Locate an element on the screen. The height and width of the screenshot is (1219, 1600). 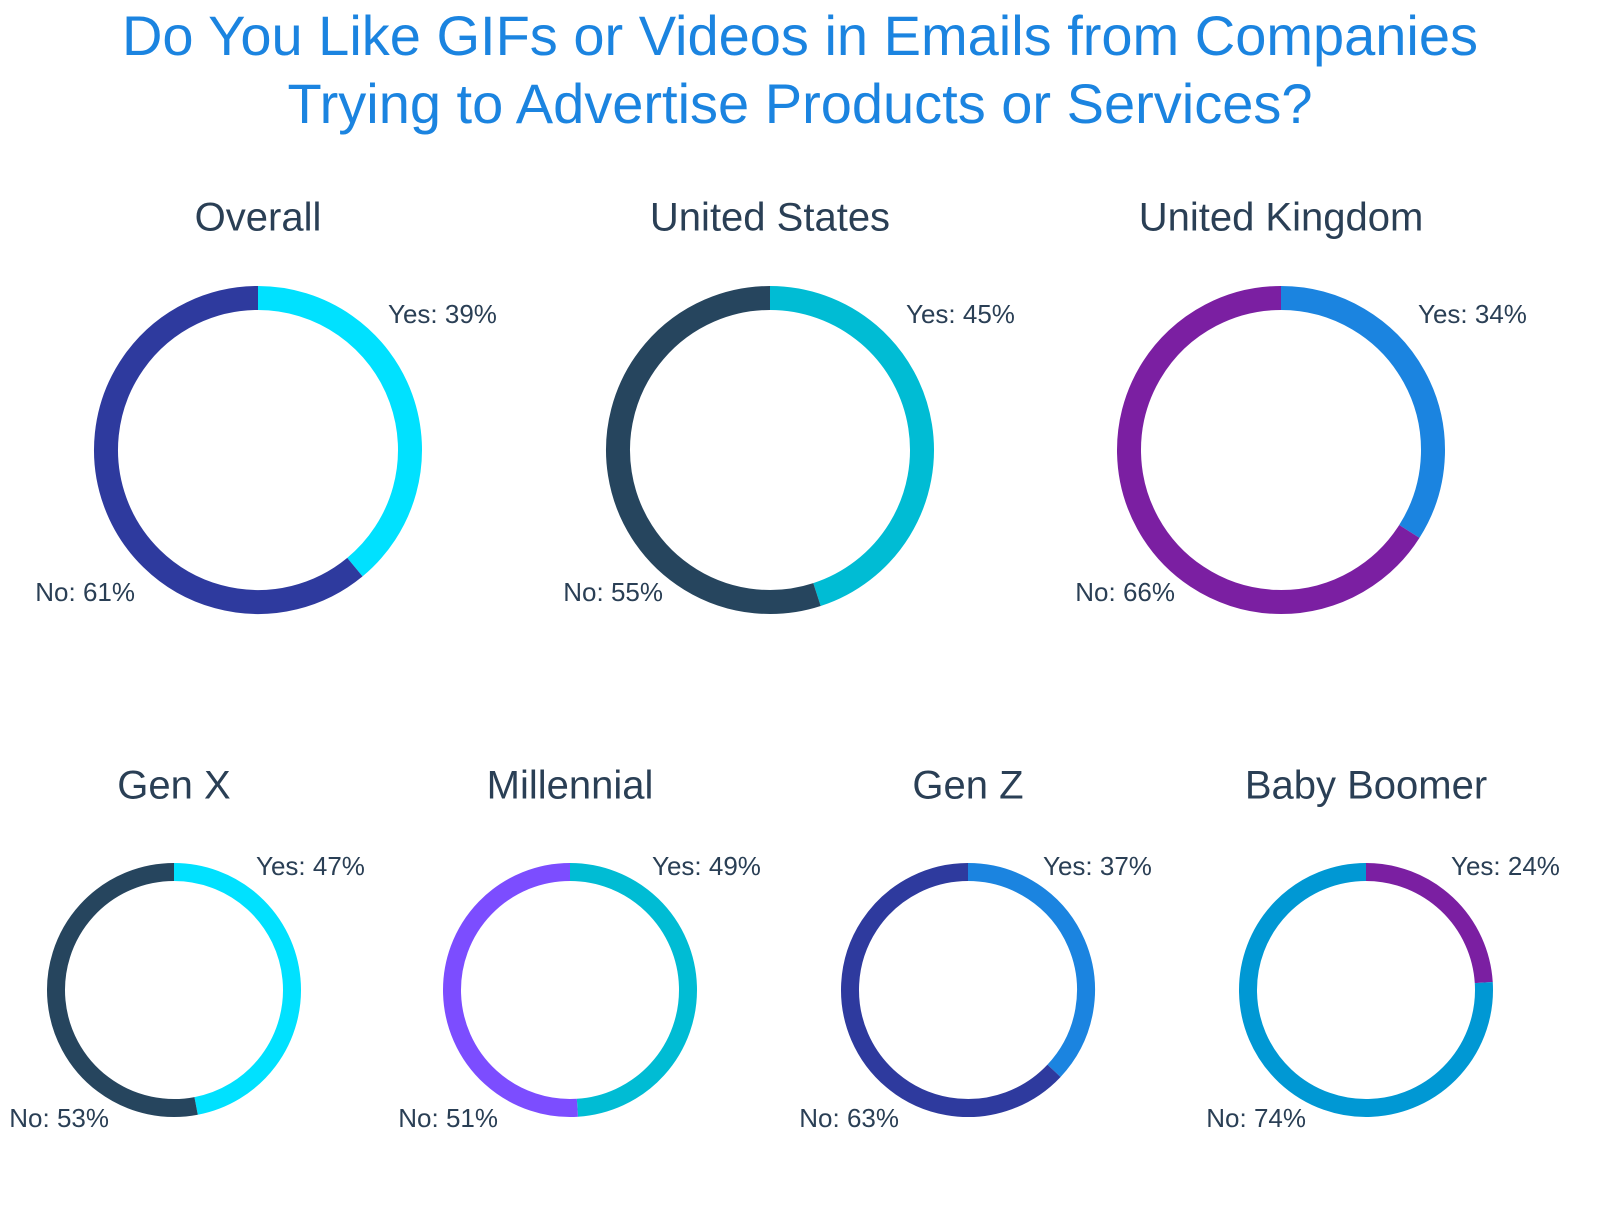
data-label: Yes: 34% is located at coordinates (1472, 314).